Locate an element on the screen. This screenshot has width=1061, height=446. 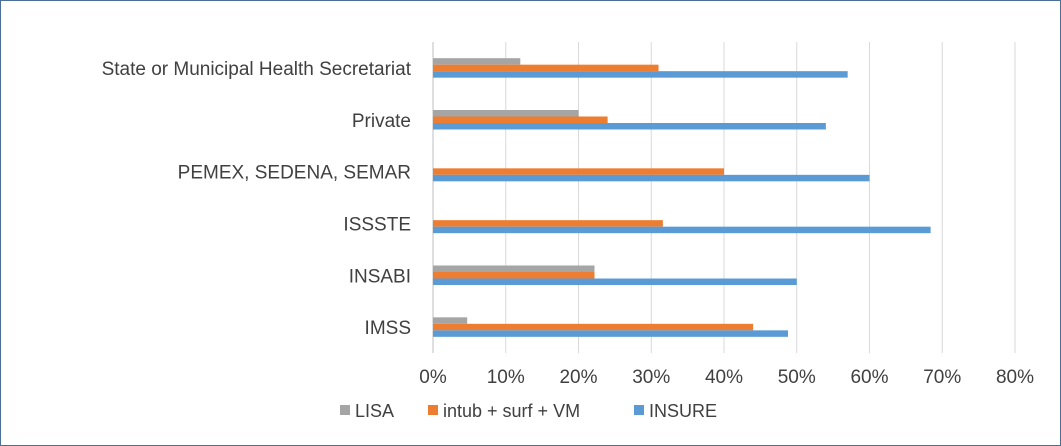
legend-label: LISA is located at coordinates (374, 411).